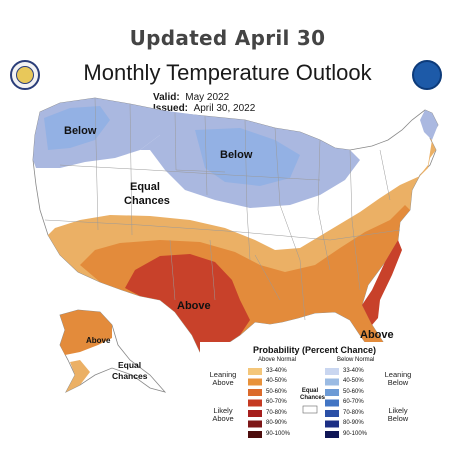 The image size is (455, 455). What do you see at coordinates (80, 131) in the screenshot?
I see `label-below-west: Below` at bounding box center [80, 131].